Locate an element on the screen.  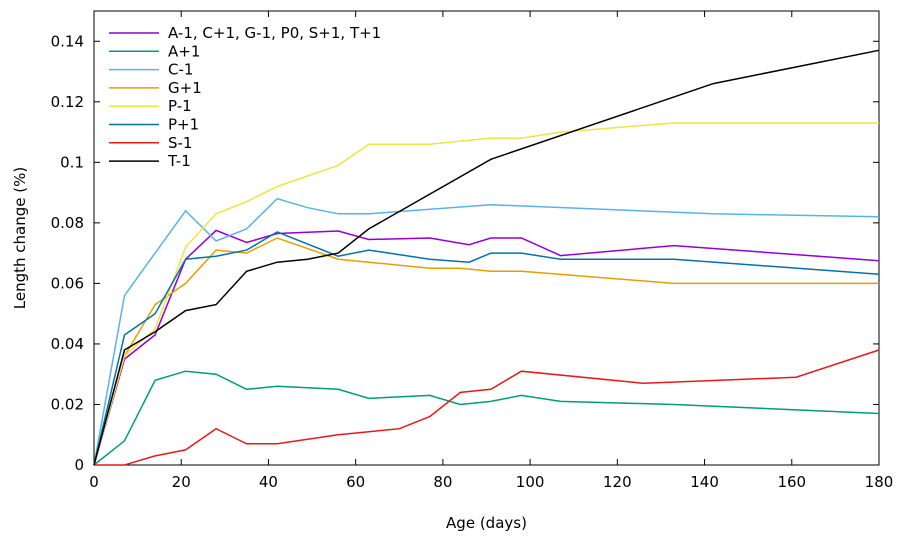
y-tick-label: 0.02 is located at coordinates (67, 404).